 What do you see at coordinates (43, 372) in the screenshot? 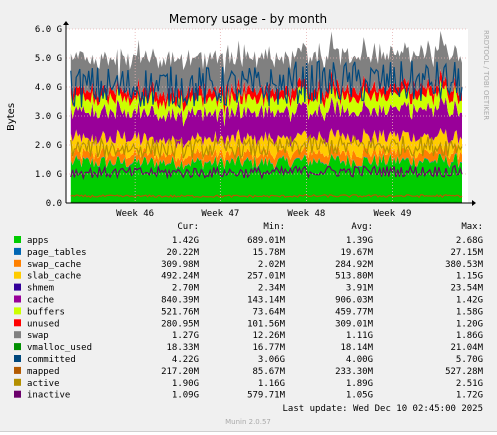
I see `legend-name-mapped: mapped` at bounding box center [43, 372].